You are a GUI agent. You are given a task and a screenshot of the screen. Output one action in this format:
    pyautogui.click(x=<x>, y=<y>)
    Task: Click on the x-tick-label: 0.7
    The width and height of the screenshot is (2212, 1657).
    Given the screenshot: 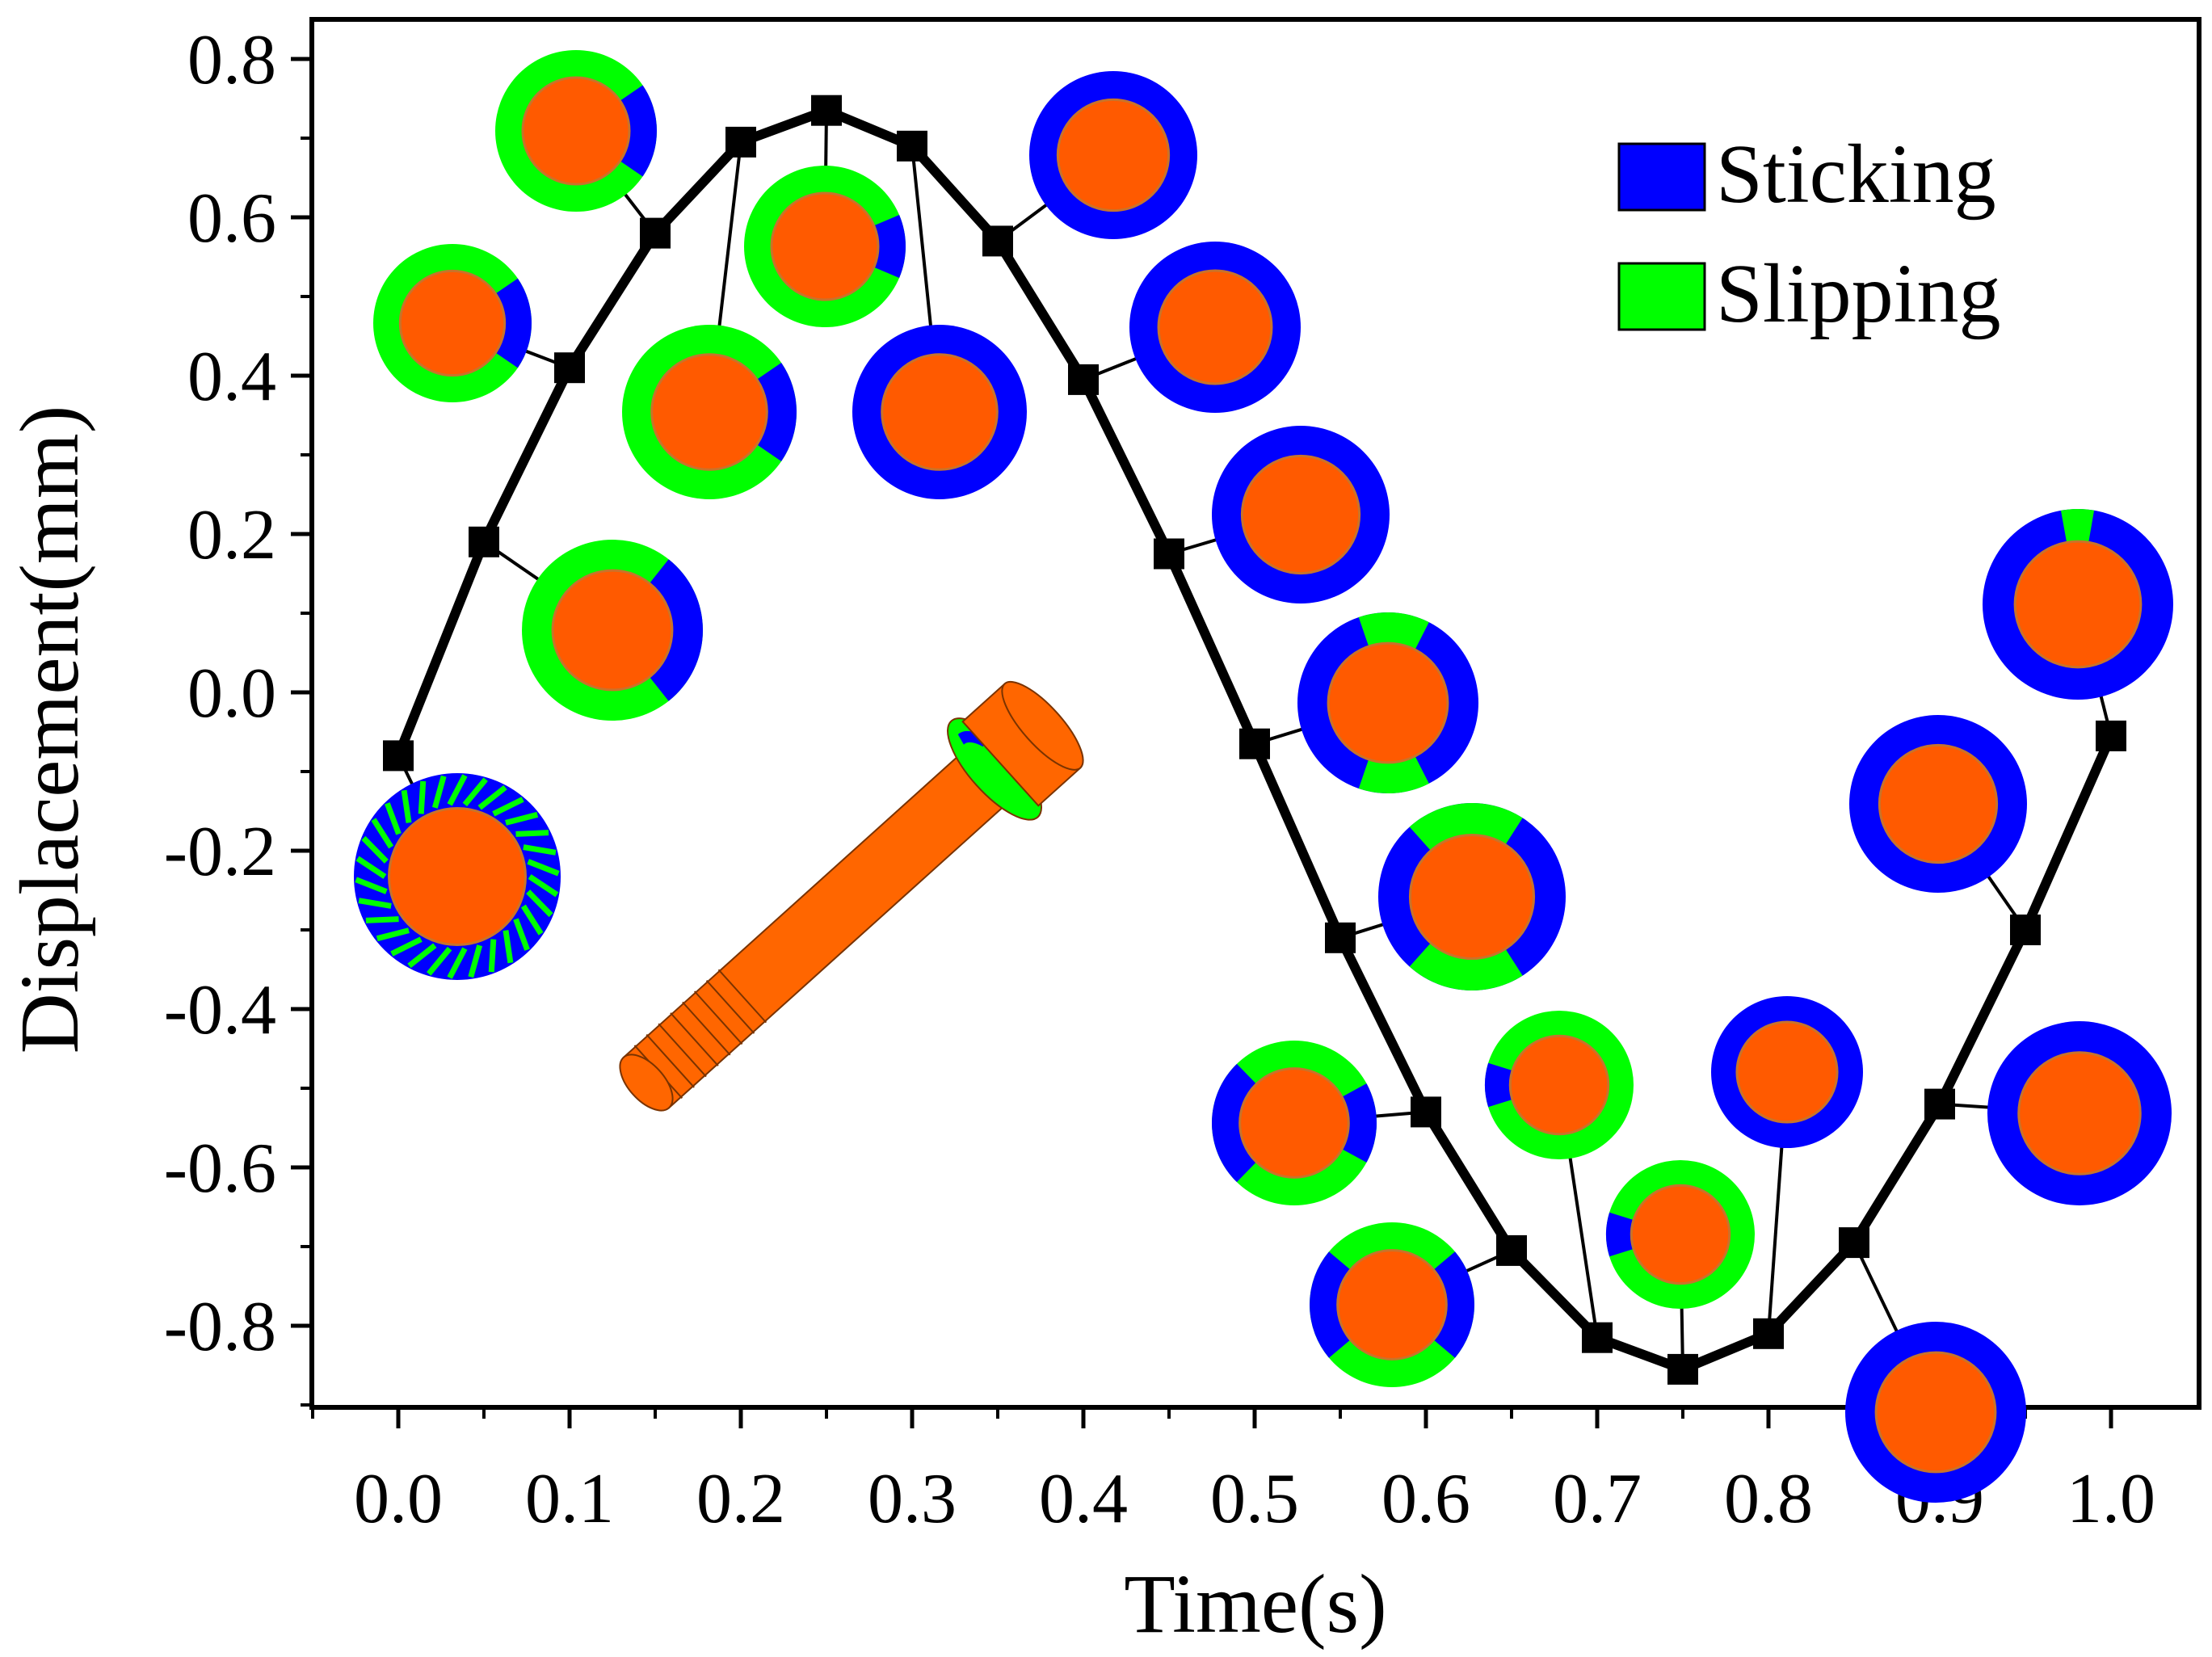 What is the action you would take?
    pyautogui.click(x=1597, y=1499)
    